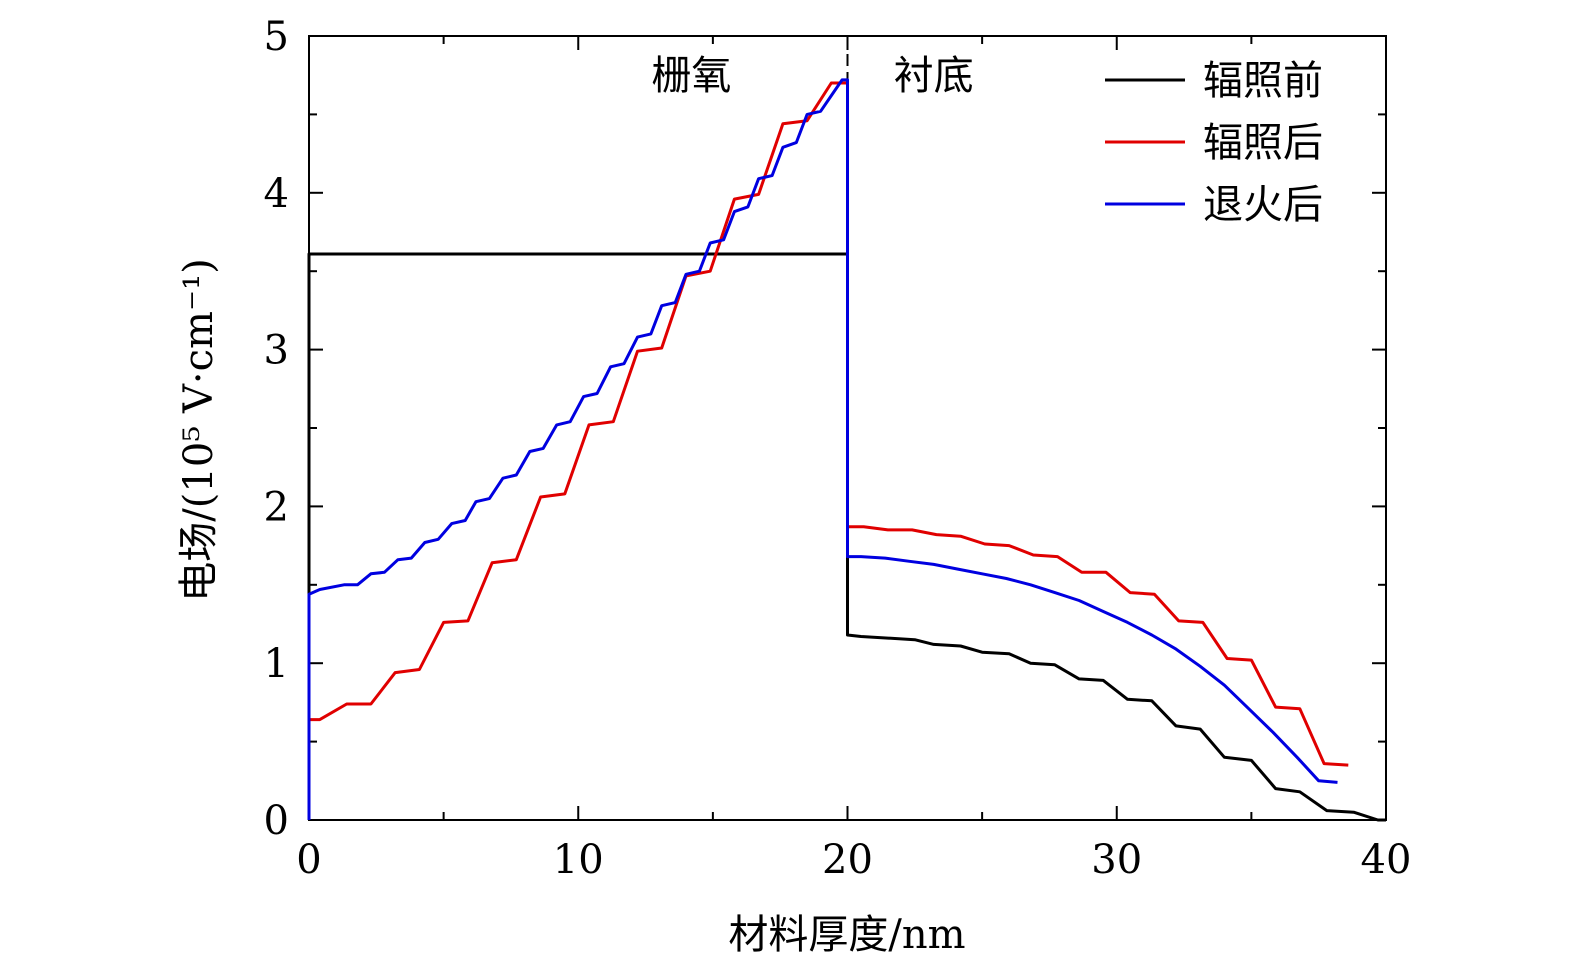  I want to click on y-tick-label: 2, so click(276, 507).